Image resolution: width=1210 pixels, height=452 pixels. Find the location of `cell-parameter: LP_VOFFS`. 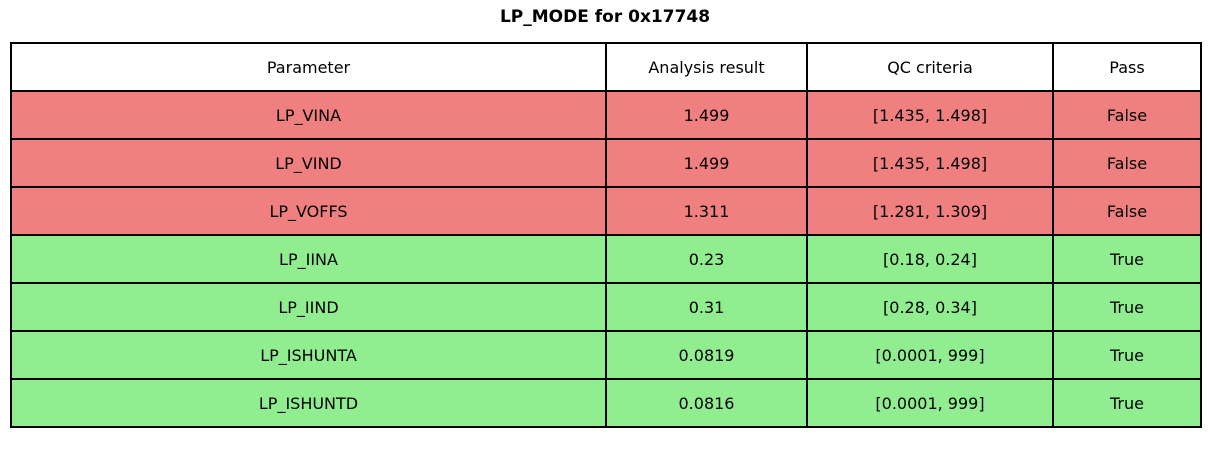

cell-parameter: LP_VOFFS is located at coordinates (308, 211).